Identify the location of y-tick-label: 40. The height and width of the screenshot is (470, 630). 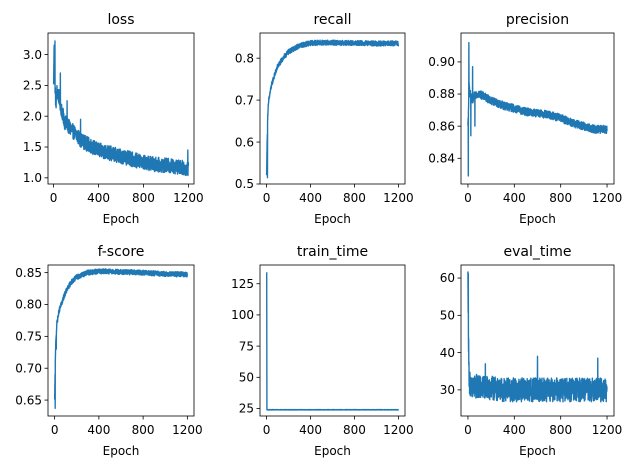
(447, 353).